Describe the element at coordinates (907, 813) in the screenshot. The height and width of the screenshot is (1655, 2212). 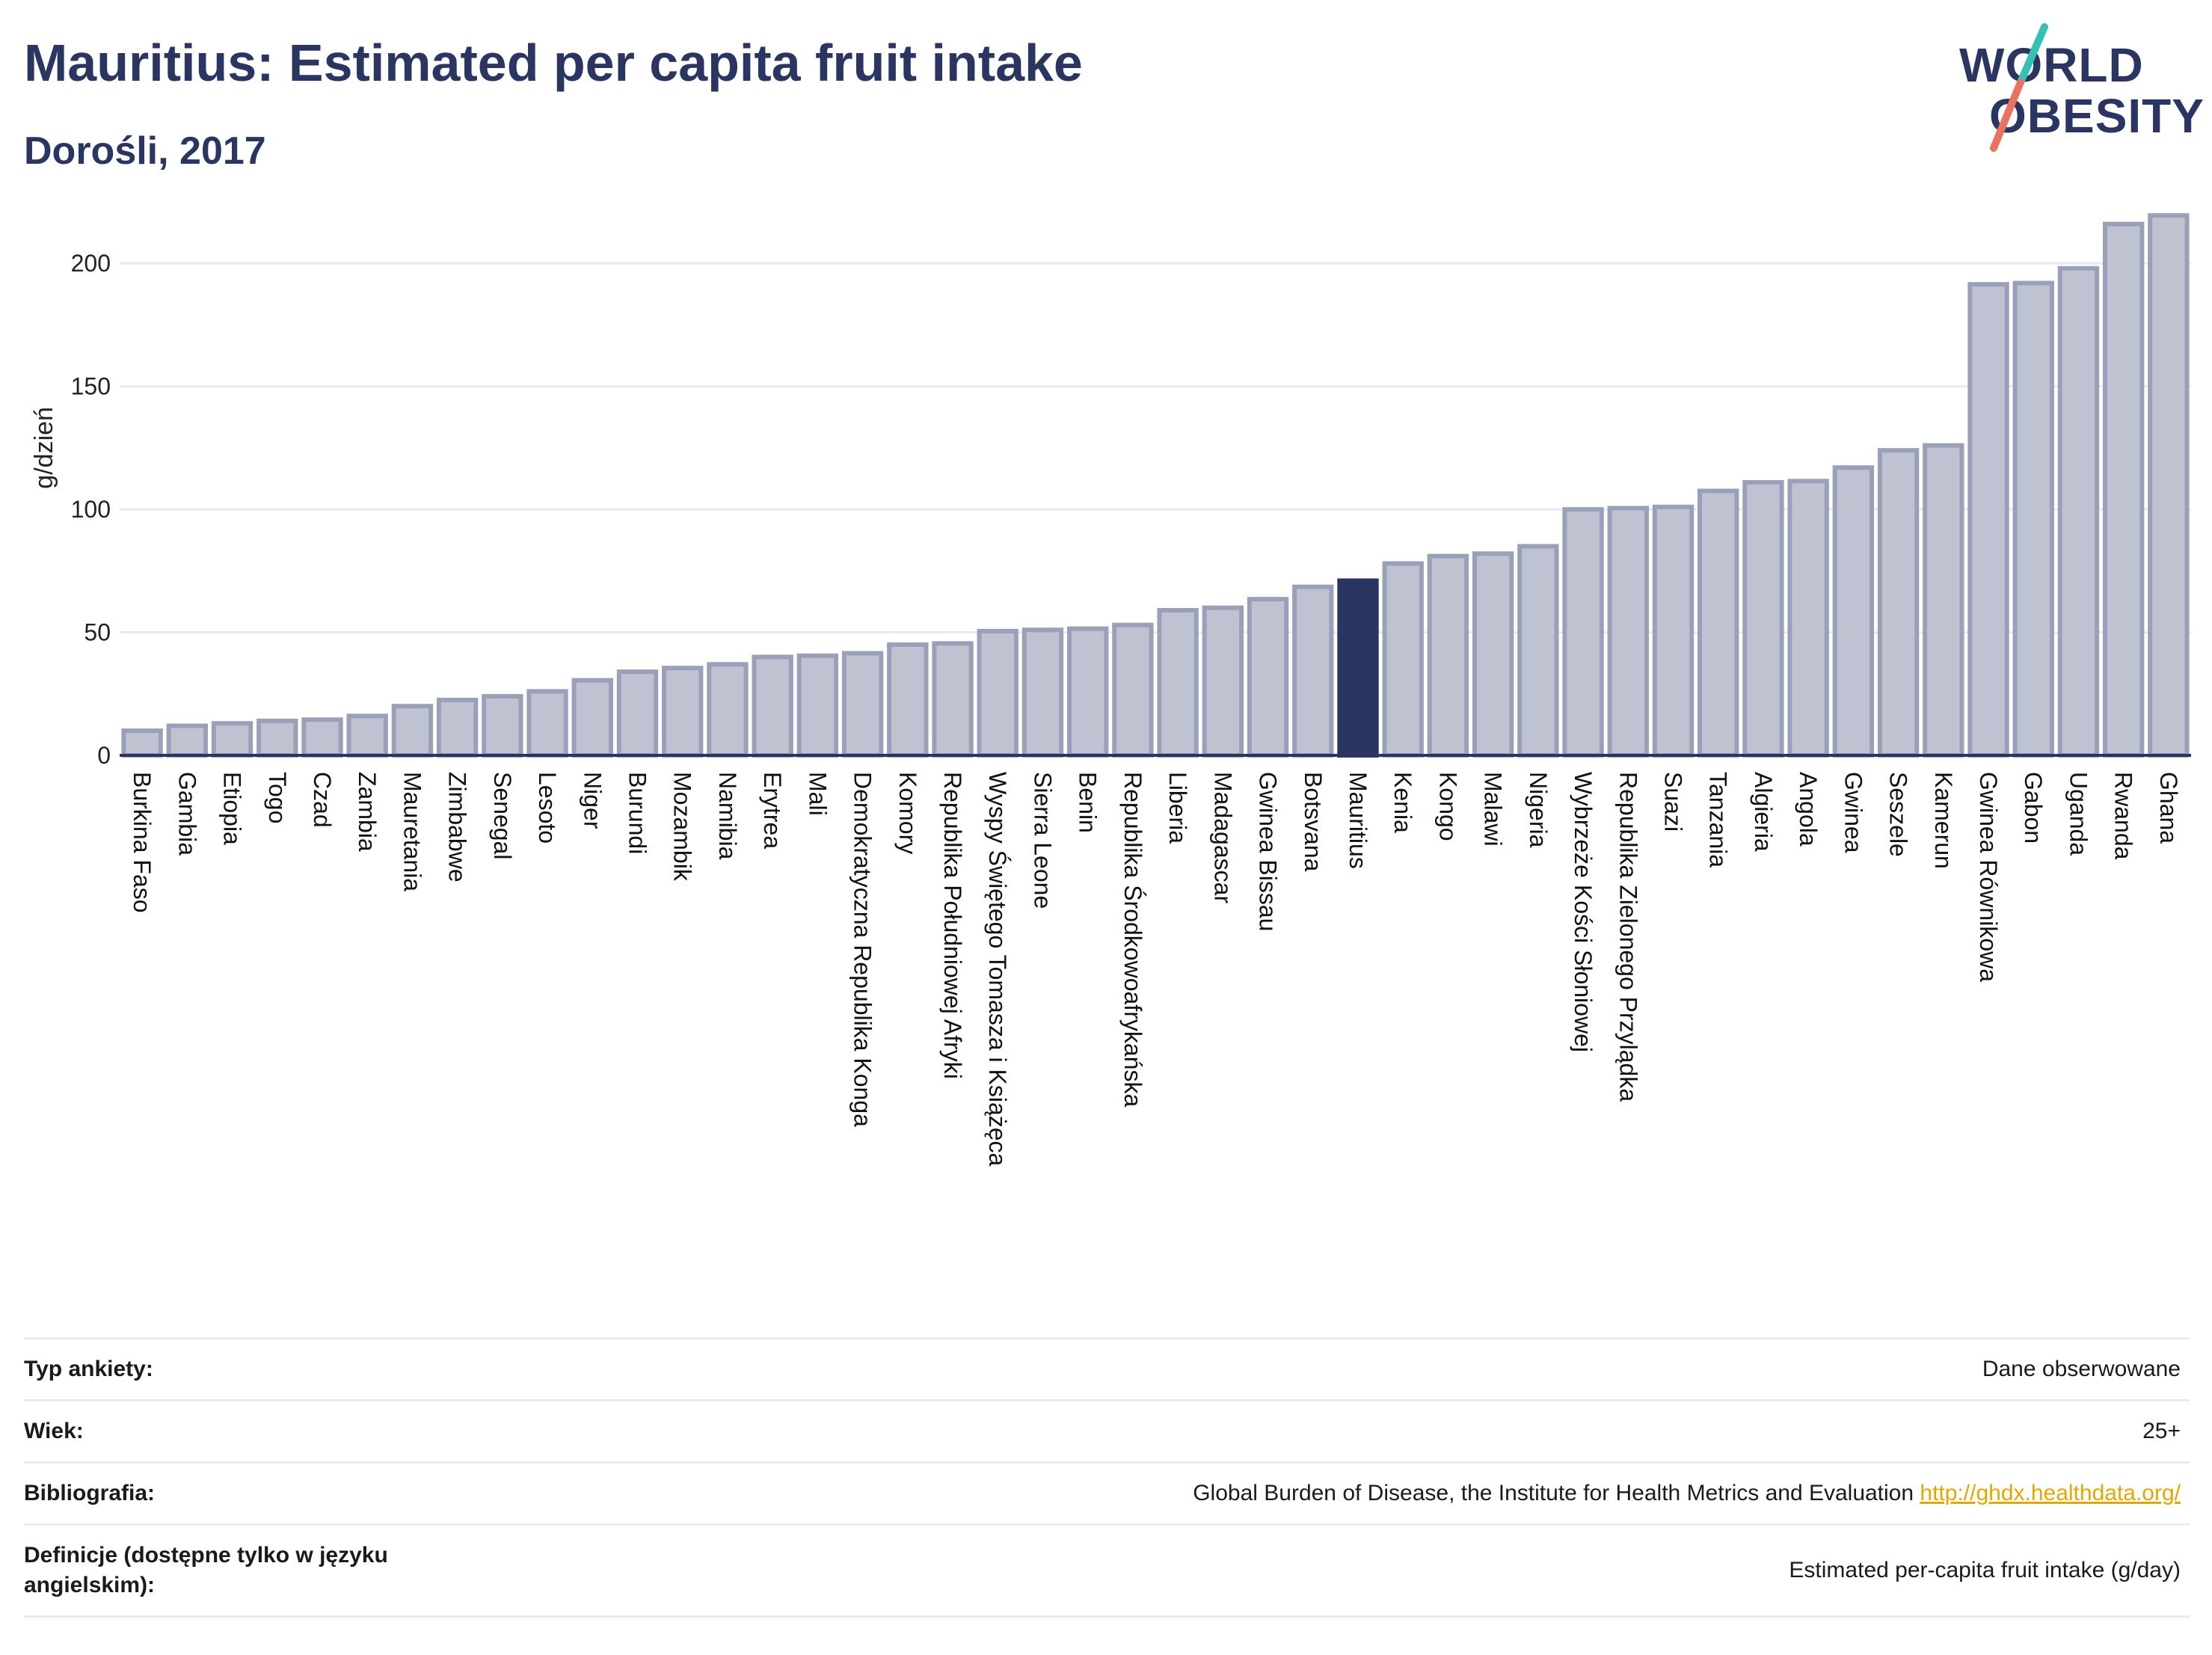
I see `x-tick-label: Komory` at that location.